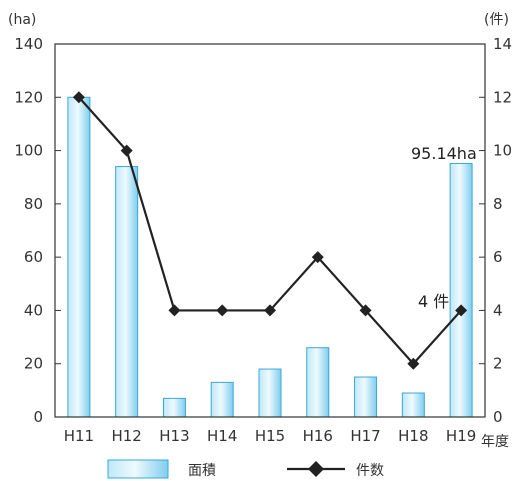 The height and width of the screenshot is (481, 525). I want to click on x-tick-label: H19, so click(461, 436).